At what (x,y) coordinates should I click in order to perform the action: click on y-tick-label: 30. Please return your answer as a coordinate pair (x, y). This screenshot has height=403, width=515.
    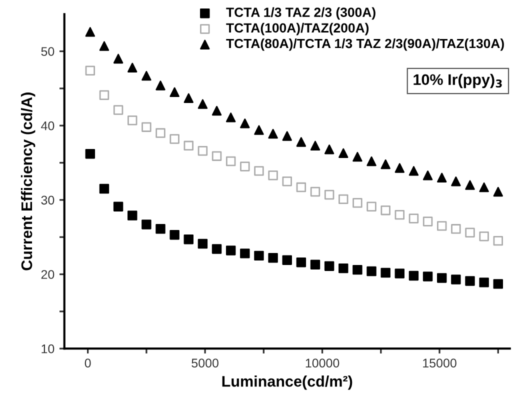
    Looking at the image, I should click on (47, 200).